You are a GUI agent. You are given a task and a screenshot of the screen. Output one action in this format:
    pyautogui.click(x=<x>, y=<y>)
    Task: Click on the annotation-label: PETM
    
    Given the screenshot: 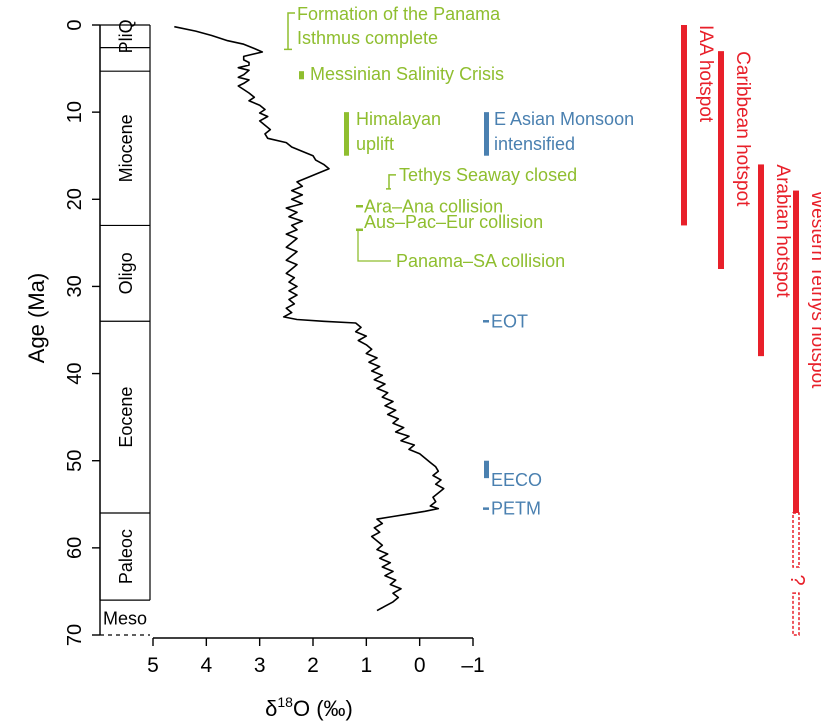 What is the action you would take?
    pyautogui.click(x=516, y=509)
    